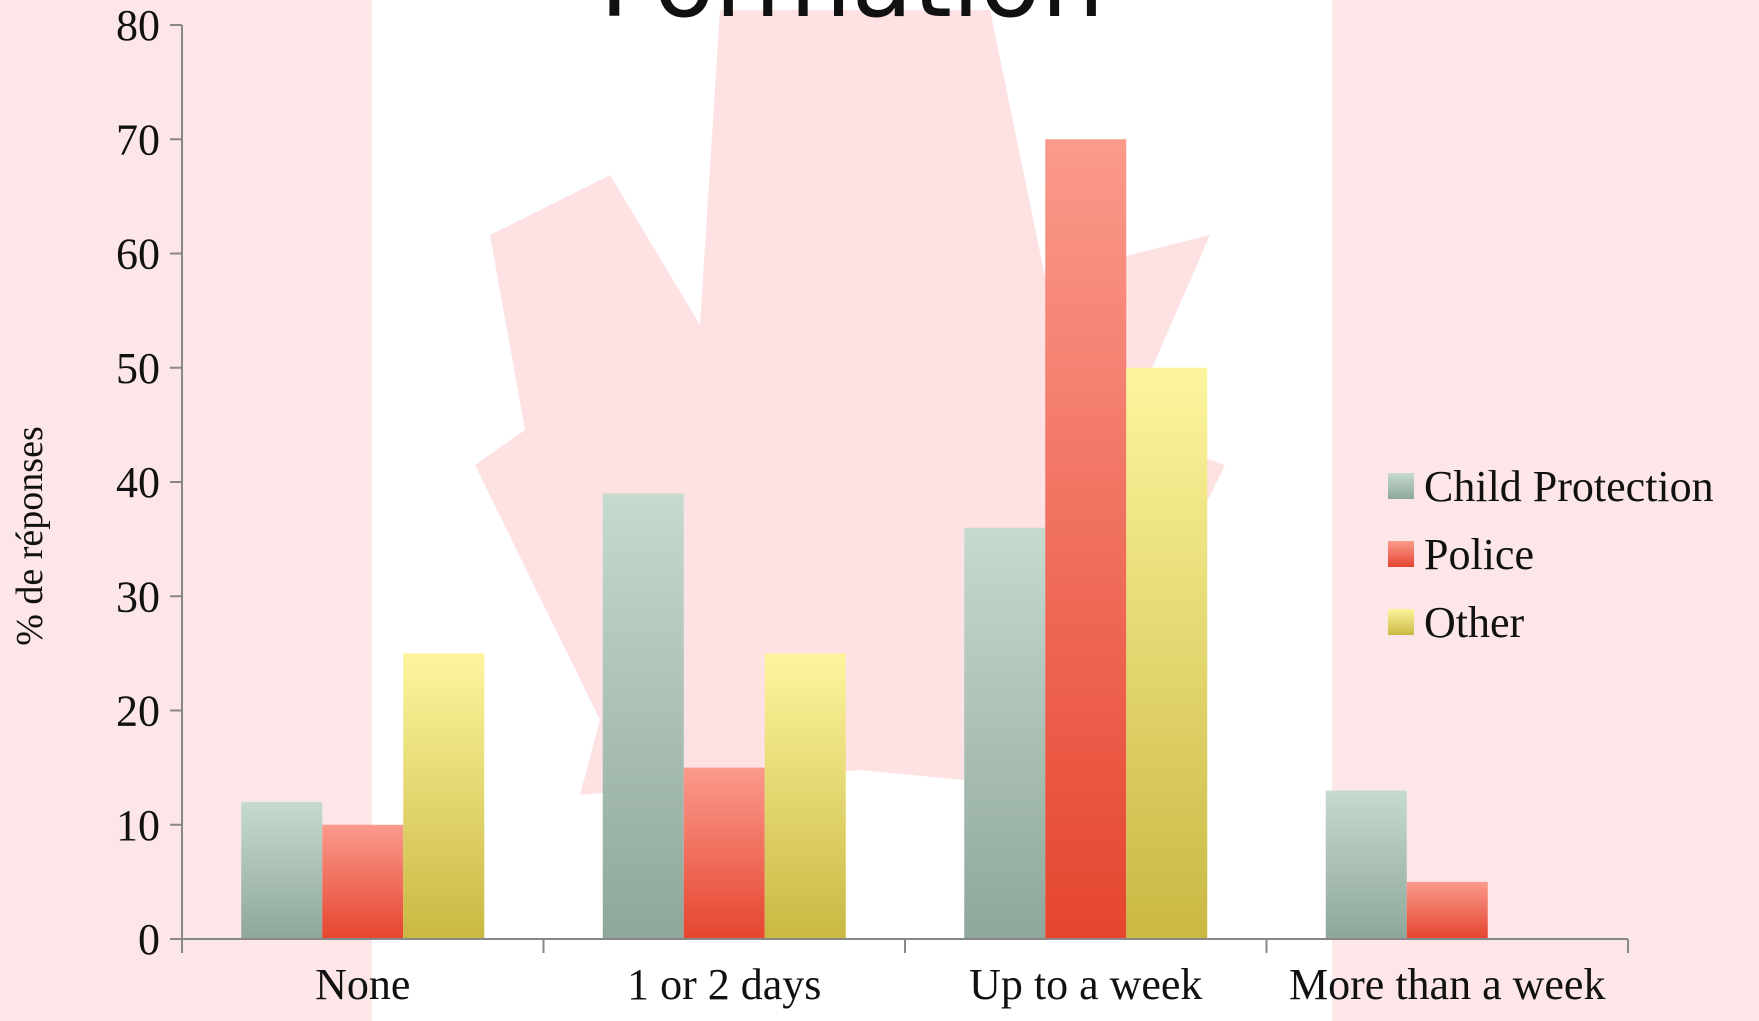  I want to click on legend-item-other: Other, so click(1551, 622).